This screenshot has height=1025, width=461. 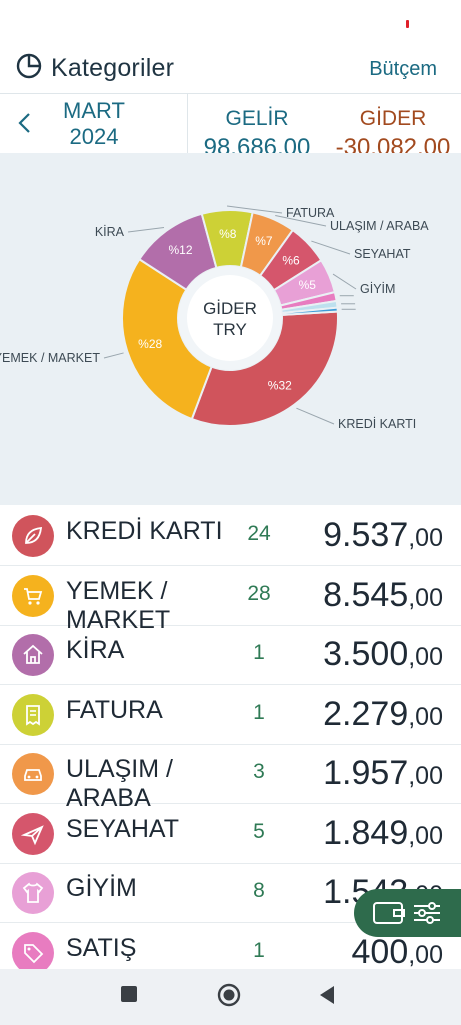 I want to click on tag-icon, so click(x=34, y=953).